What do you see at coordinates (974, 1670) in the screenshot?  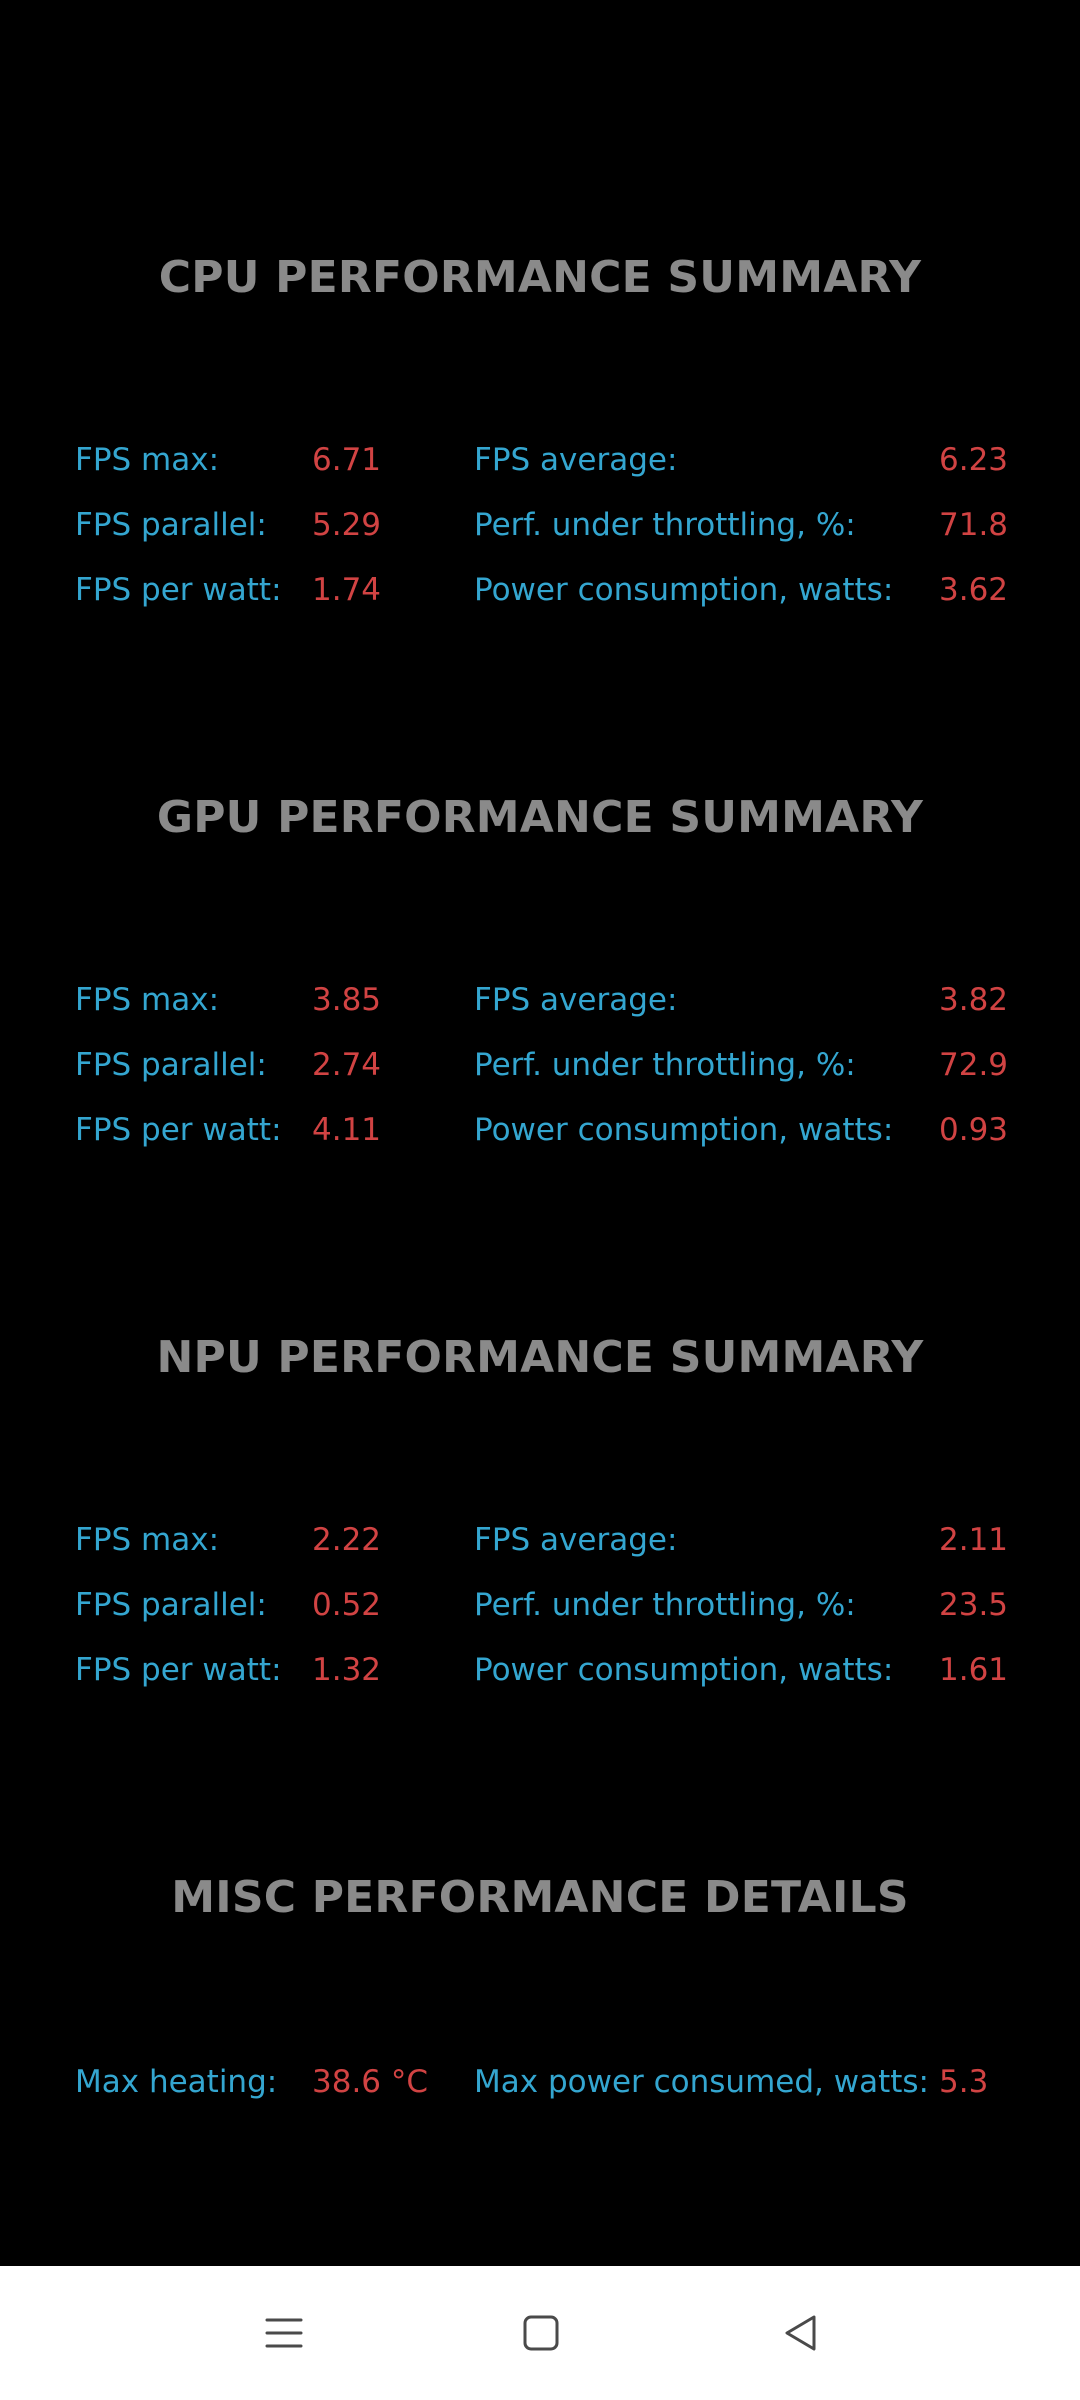 I see `npu-power-value: 1.61` at bounding box center [974, 1670].